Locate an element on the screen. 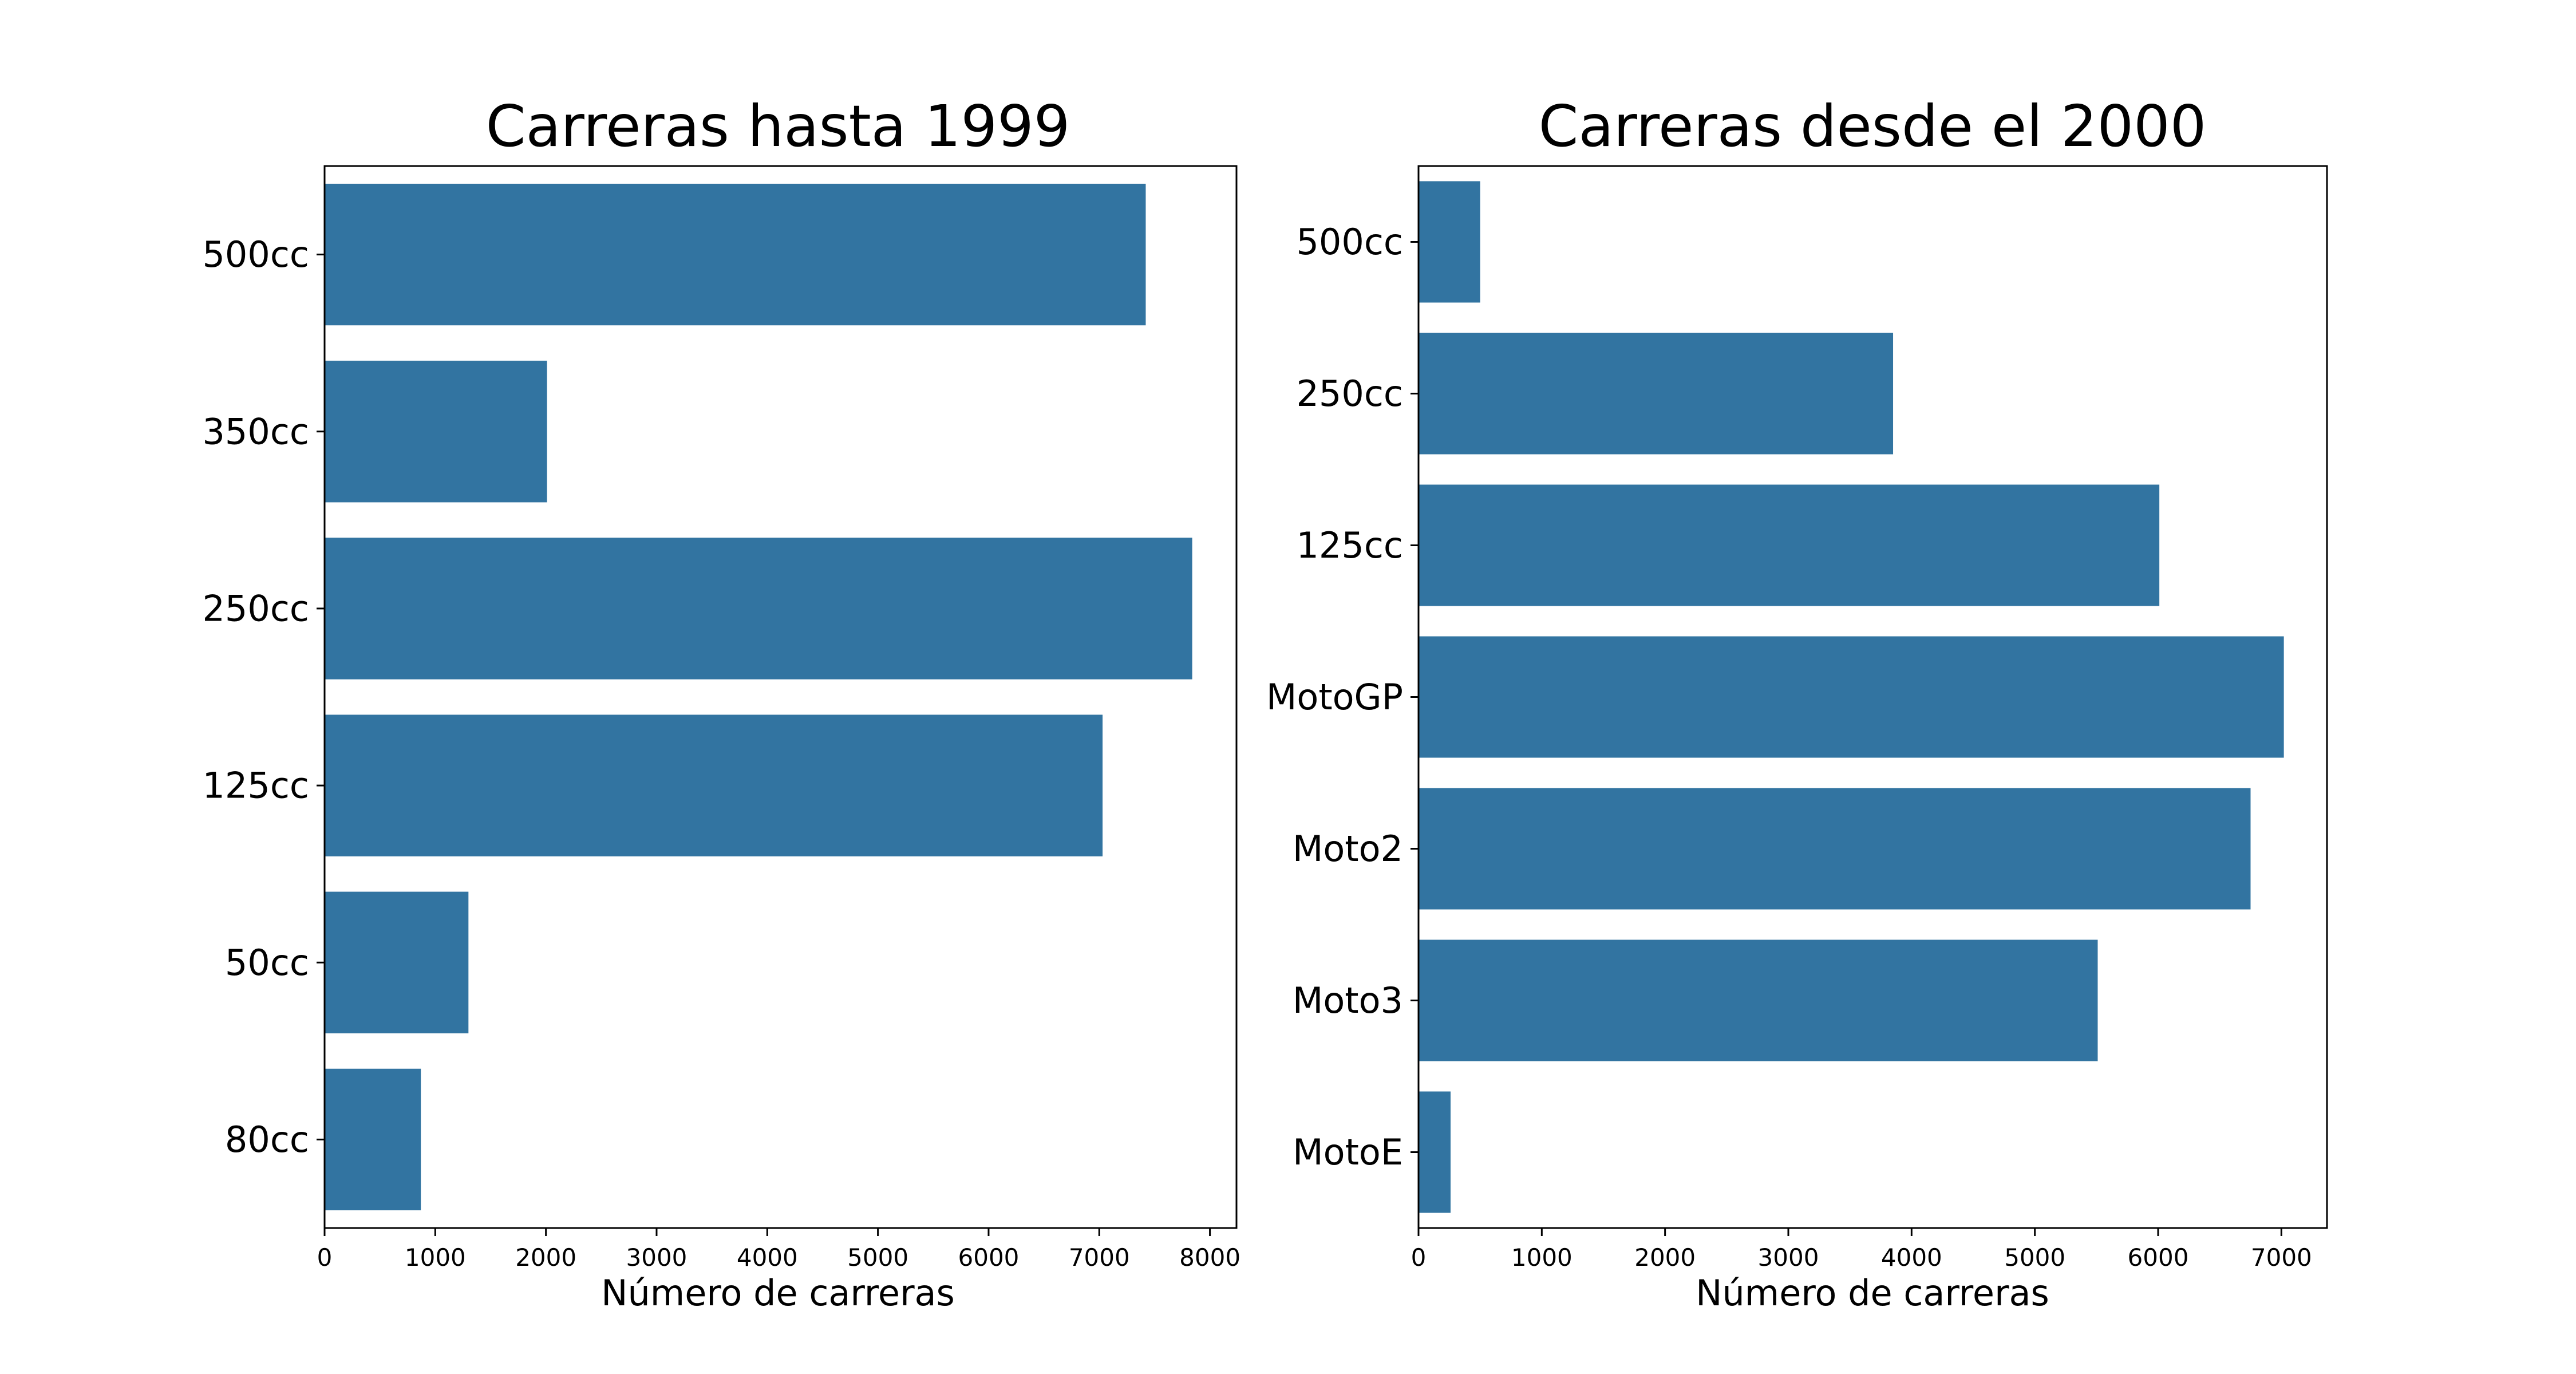 This screenshot has height=1374, width=2576. y-tick-label: Moto2 is located at coordinates (1348, 849).